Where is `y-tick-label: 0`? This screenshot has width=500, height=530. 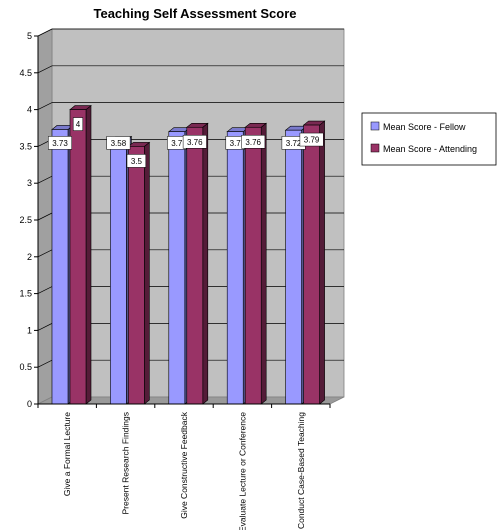
y-tick-label: 0 is located at coordinates (29, 404).